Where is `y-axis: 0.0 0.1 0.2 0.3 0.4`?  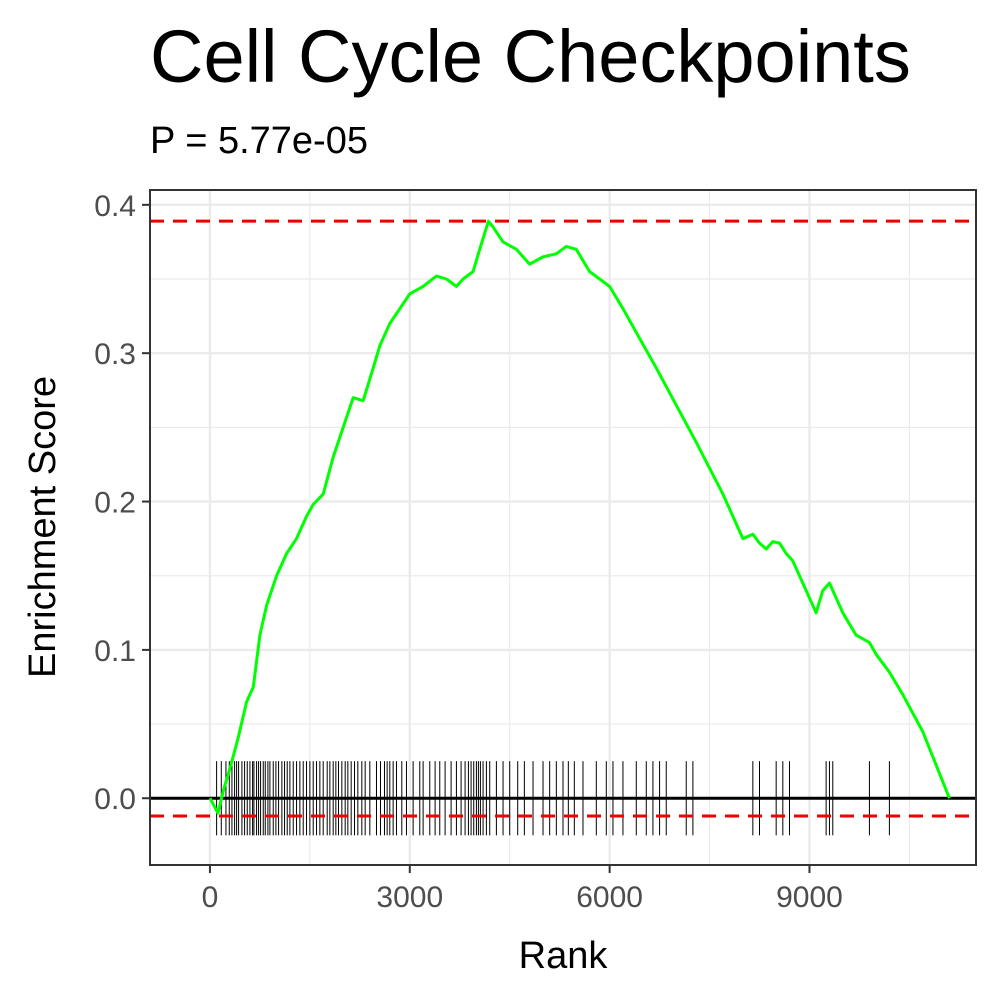
y-axis: 0.0 0.1 0.2 0.3 0.4 is located at coordinates (122, 503).